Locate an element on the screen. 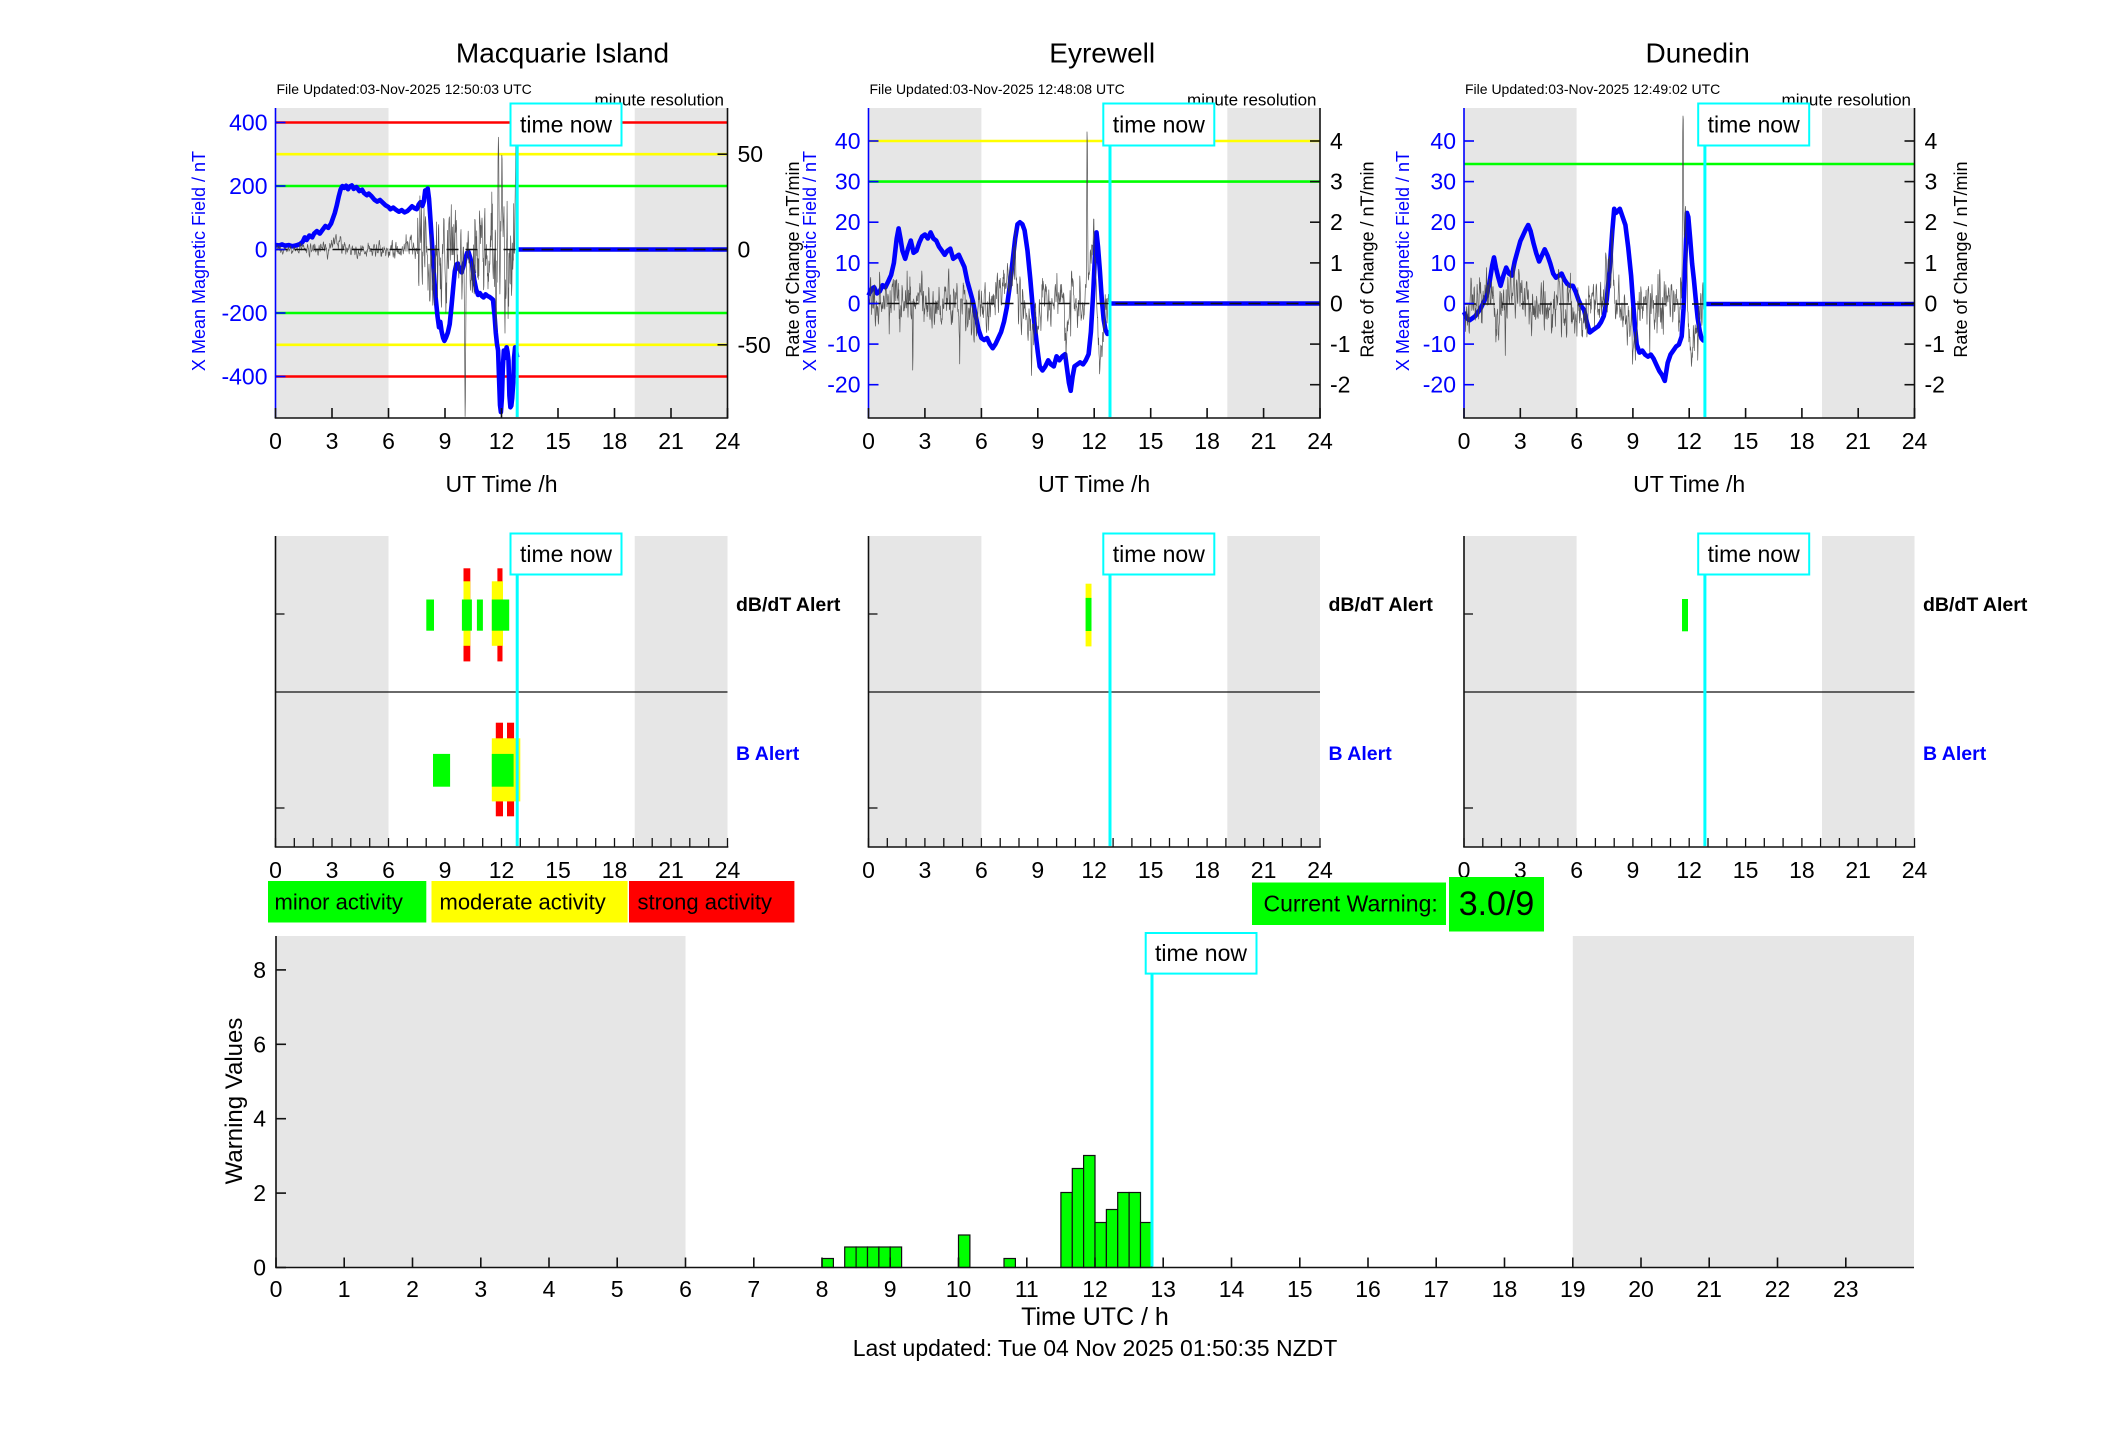 The height and width of the screenshot is (1437, 2117). svg-text: 23 is located at coordinates (1846, 1289).